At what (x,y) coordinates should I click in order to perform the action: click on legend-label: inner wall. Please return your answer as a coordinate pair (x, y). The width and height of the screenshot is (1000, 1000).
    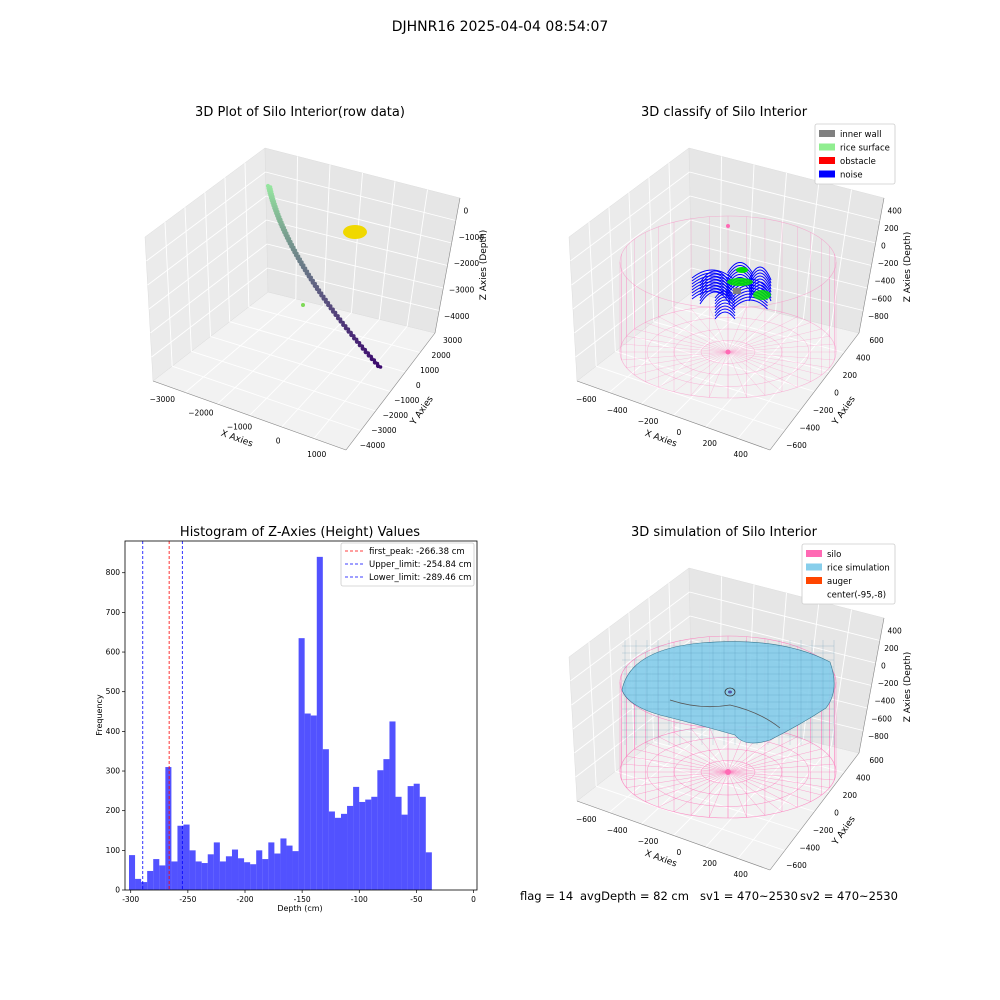
    Looking at the image, I should click on (860, 135).